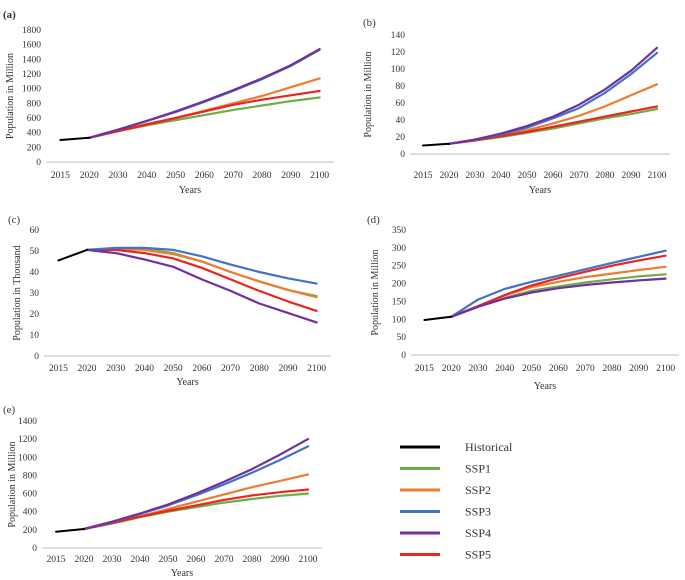 This screenshot has width=685, height=580. Describe the element at coordinates (34, 134) in the screenshot. I see `y-tick-label: 400` at that location.